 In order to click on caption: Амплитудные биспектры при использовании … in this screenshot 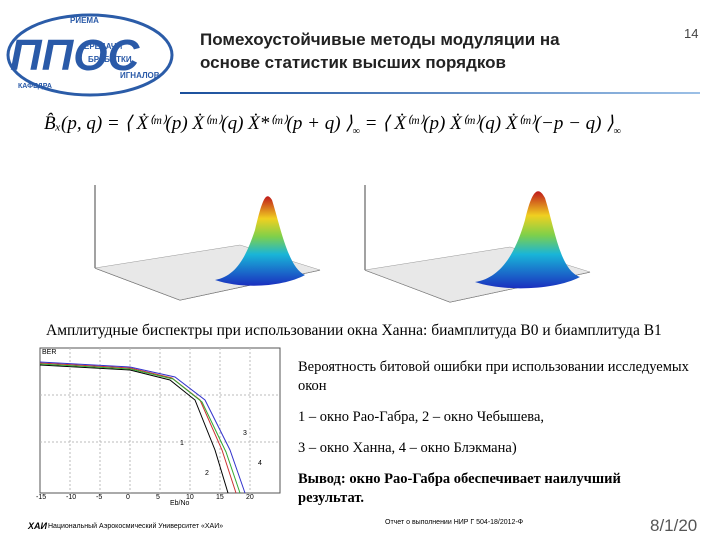, I will do `click(354, 330)`.